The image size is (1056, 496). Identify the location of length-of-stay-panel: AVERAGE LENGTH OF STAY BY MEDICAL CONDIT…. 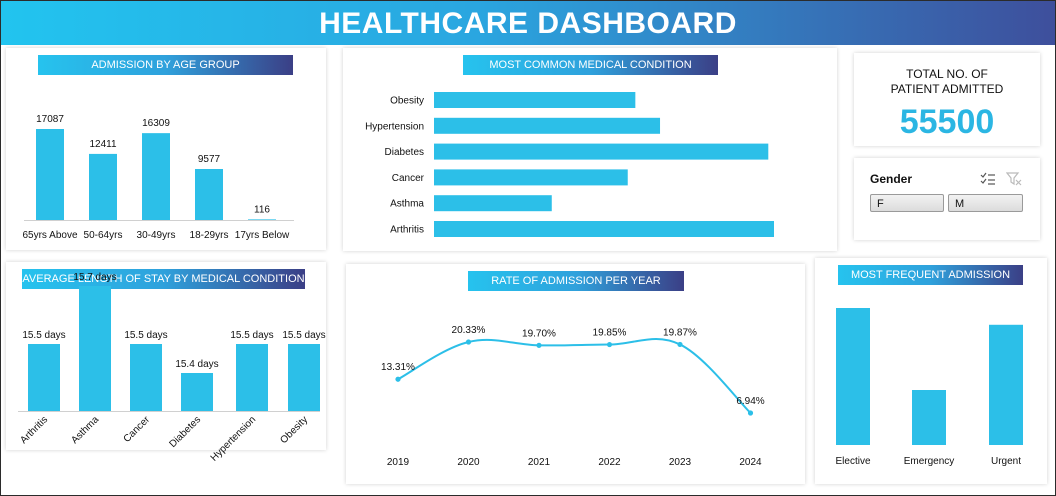
(166, 363).